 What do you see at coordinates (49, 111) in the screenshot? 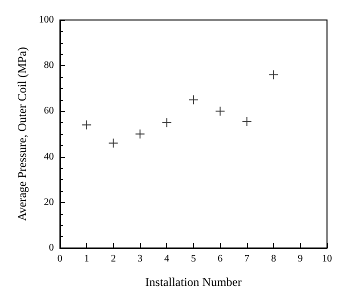
I see `y-tick-label: 60` at bounding box center [49, 111].